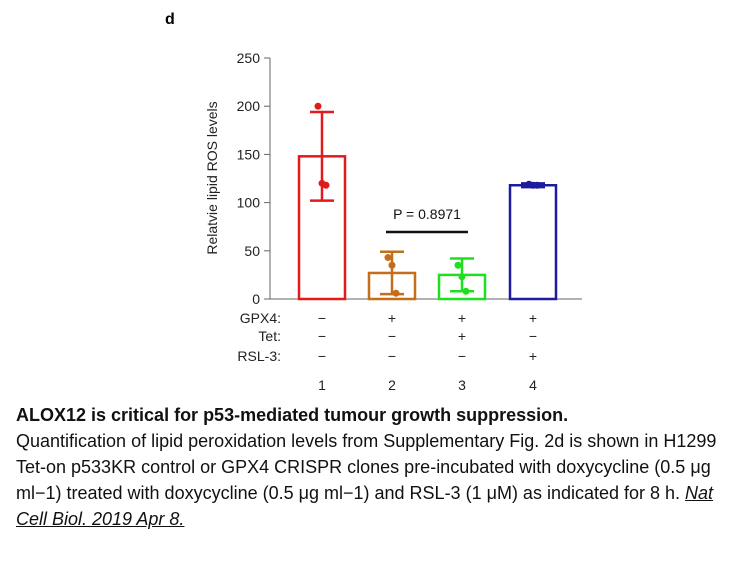 This screenshot has width=756, height=567. What do you see at coordinates (249, 154) in the screenshot?
I see `y-tick-label: 150` at bounding box center [249, 154].